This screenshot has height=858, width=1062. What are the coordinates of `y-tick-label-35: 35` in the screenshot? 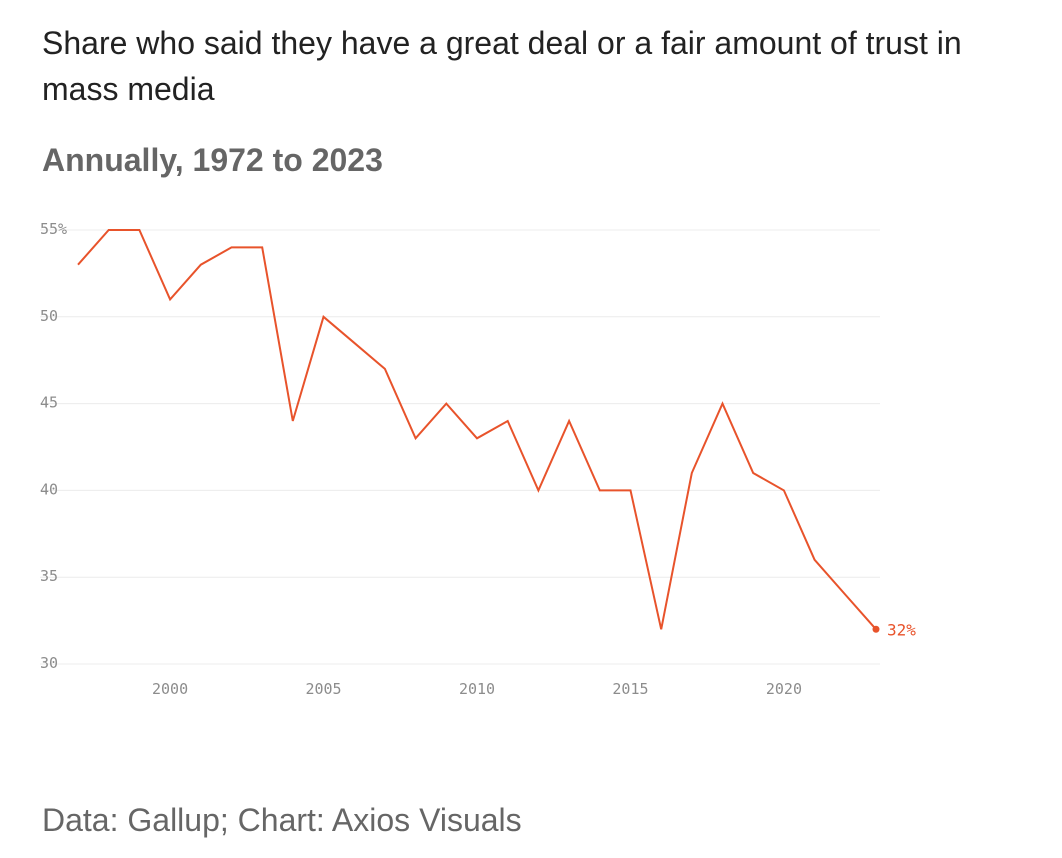 It's located at (49, 576).